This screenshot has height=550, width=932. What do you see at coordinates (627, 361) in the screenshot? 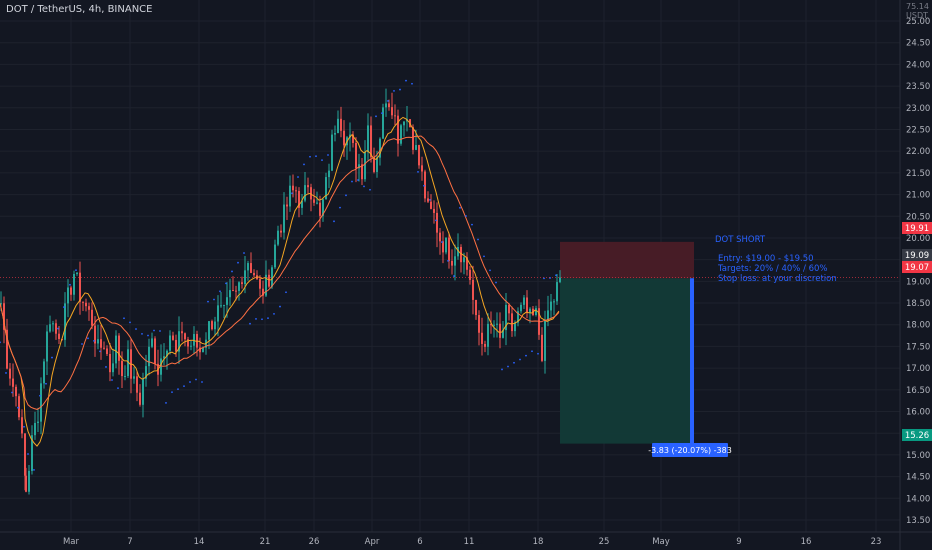
I see `take-profit-zone` at bounding box center [627, 361].